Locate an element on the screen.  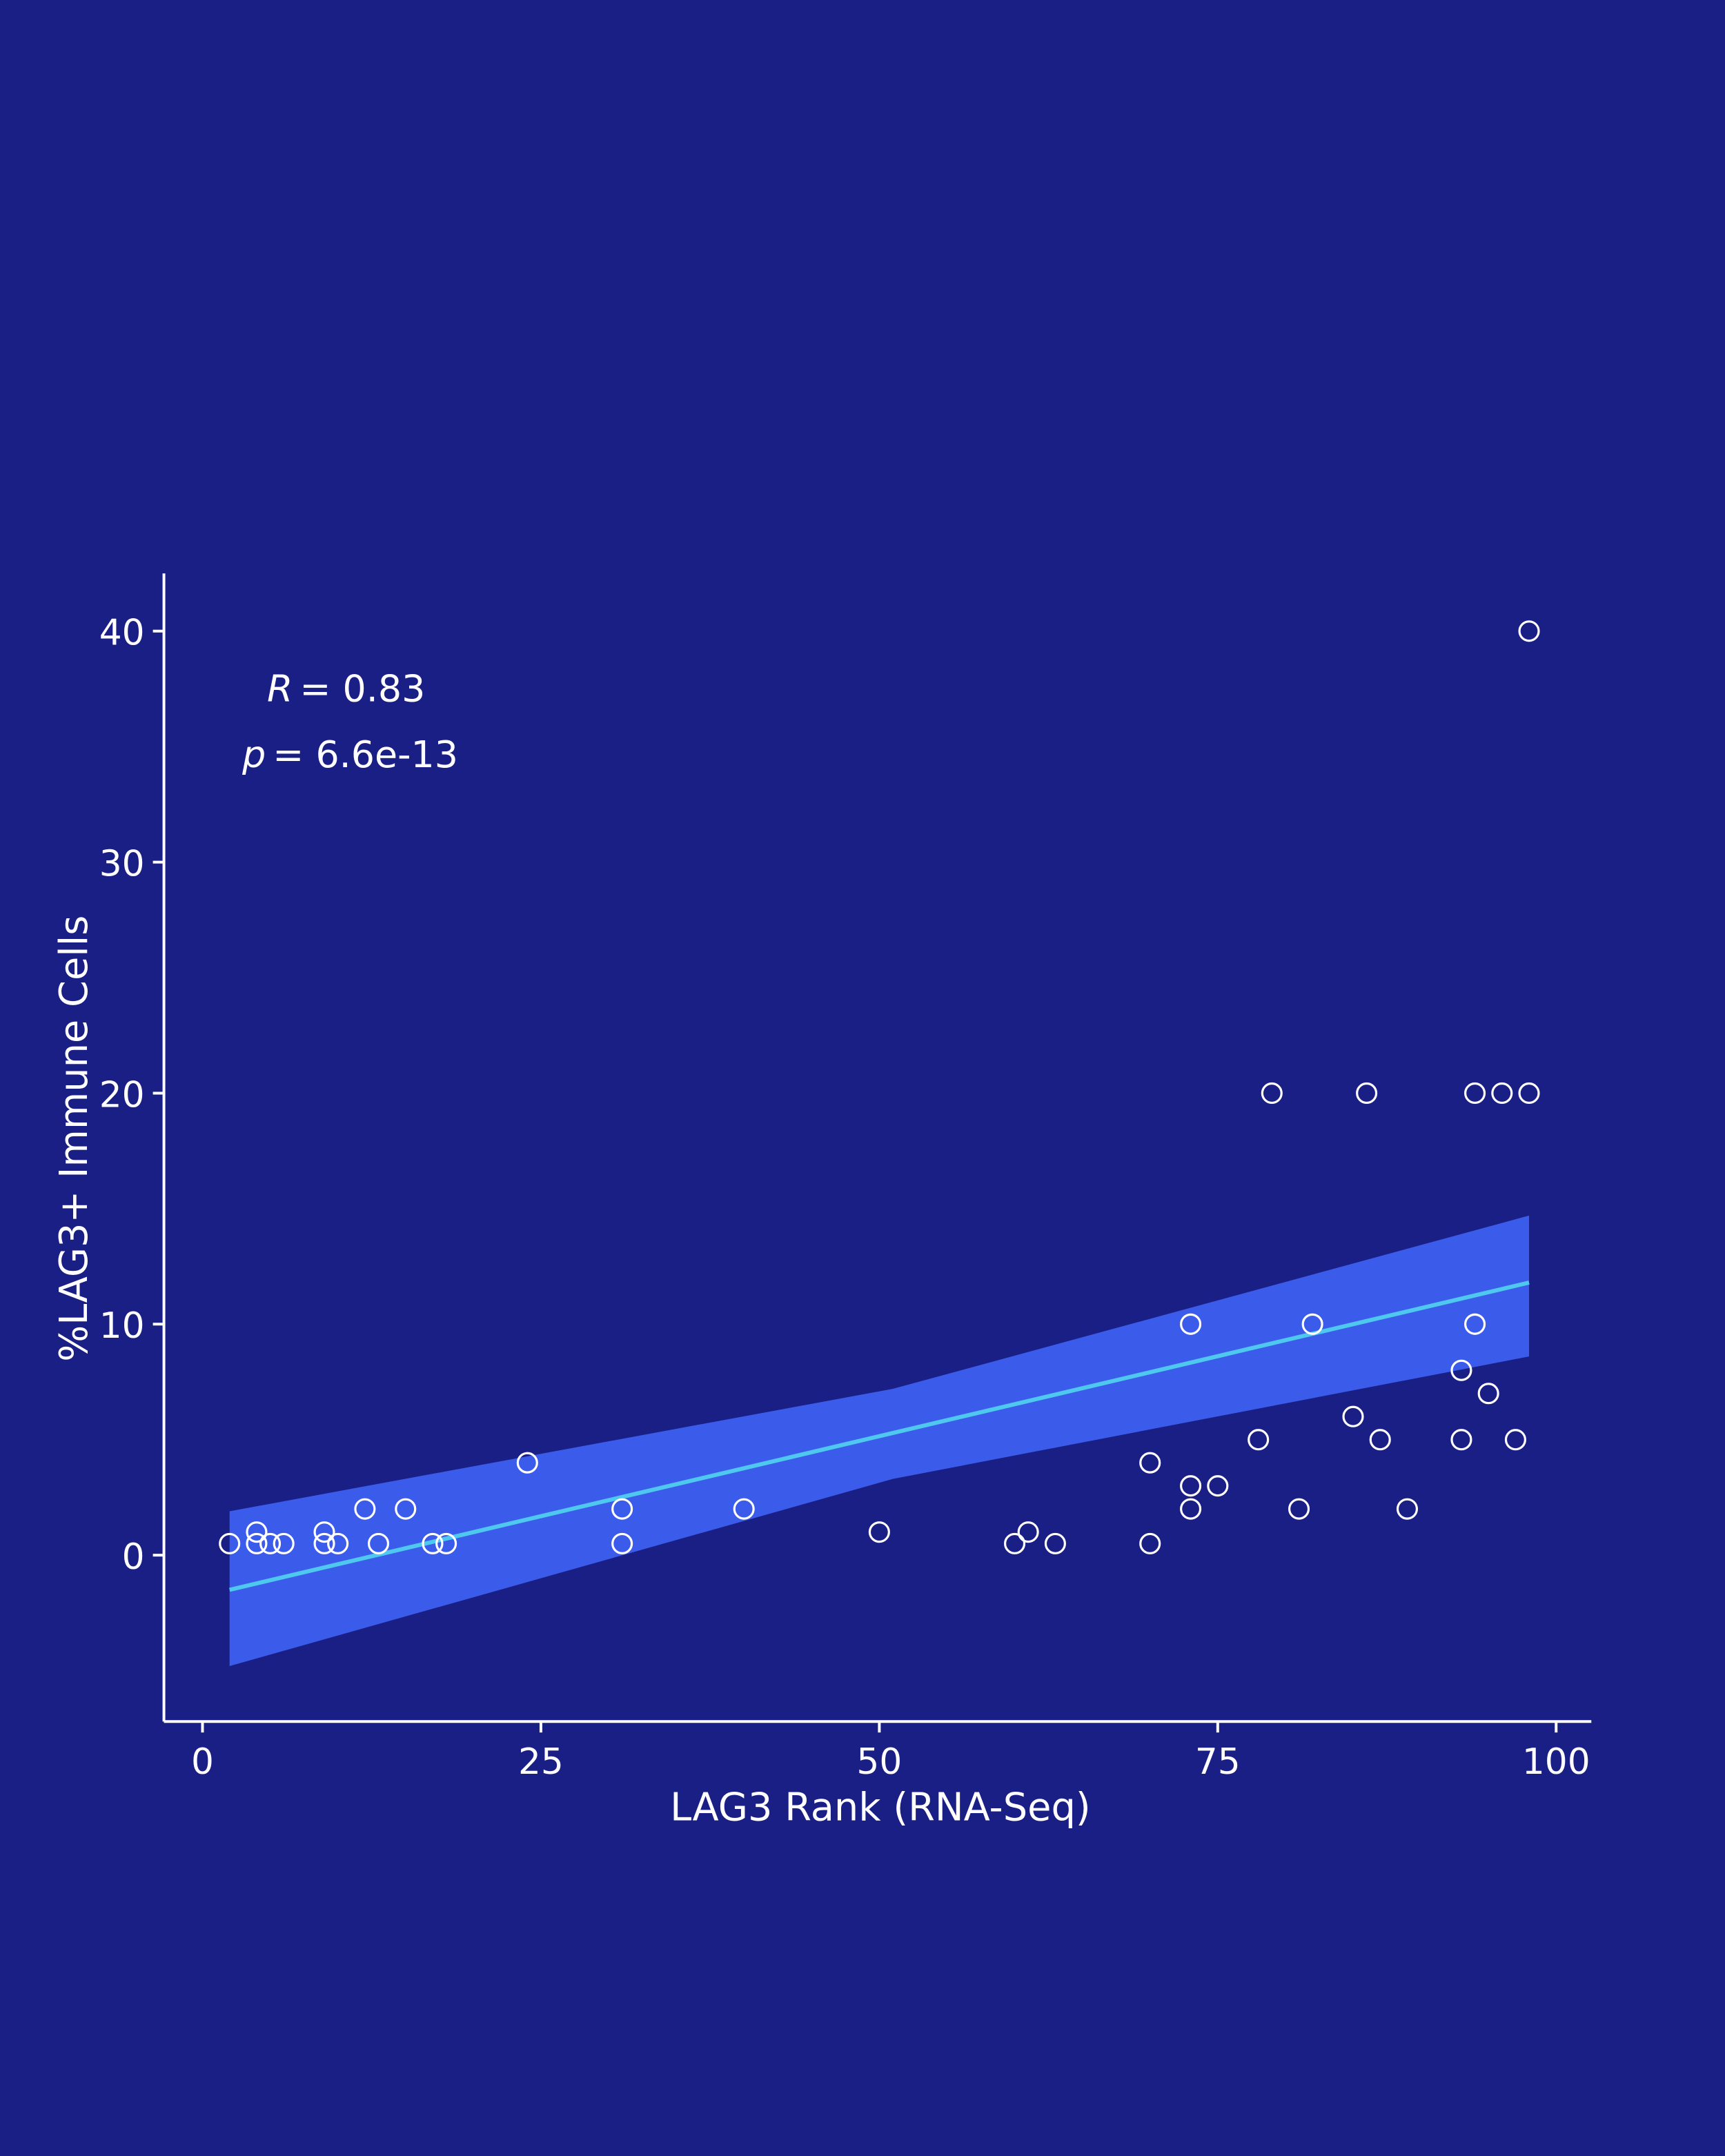
stat-symbol: p is located at coordinates (253, 754).